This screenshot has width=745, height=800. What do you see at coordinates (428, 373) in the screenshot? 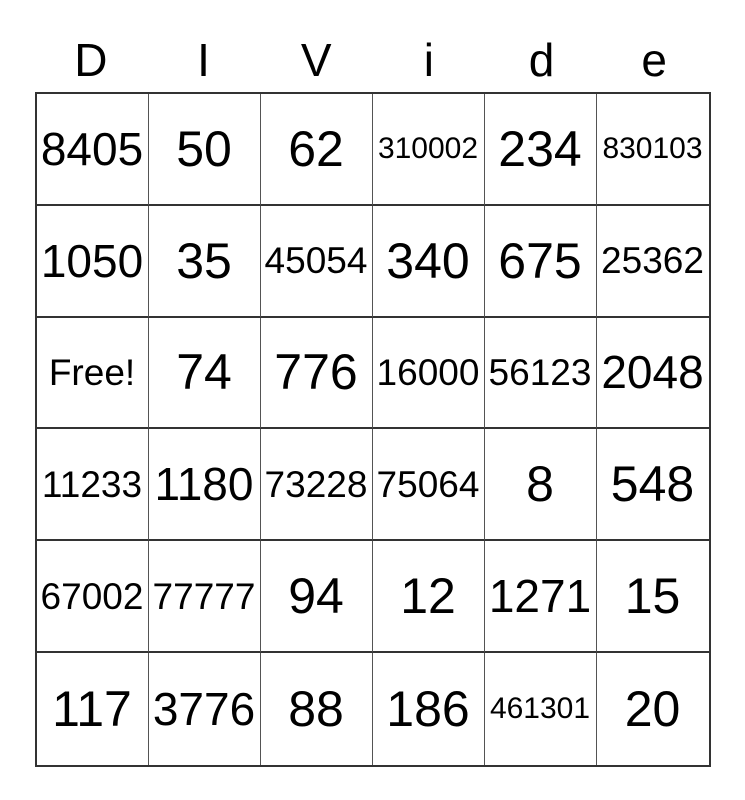
I see `bingo-cell-r3c4: 16000` at bounding box center [428, 373].